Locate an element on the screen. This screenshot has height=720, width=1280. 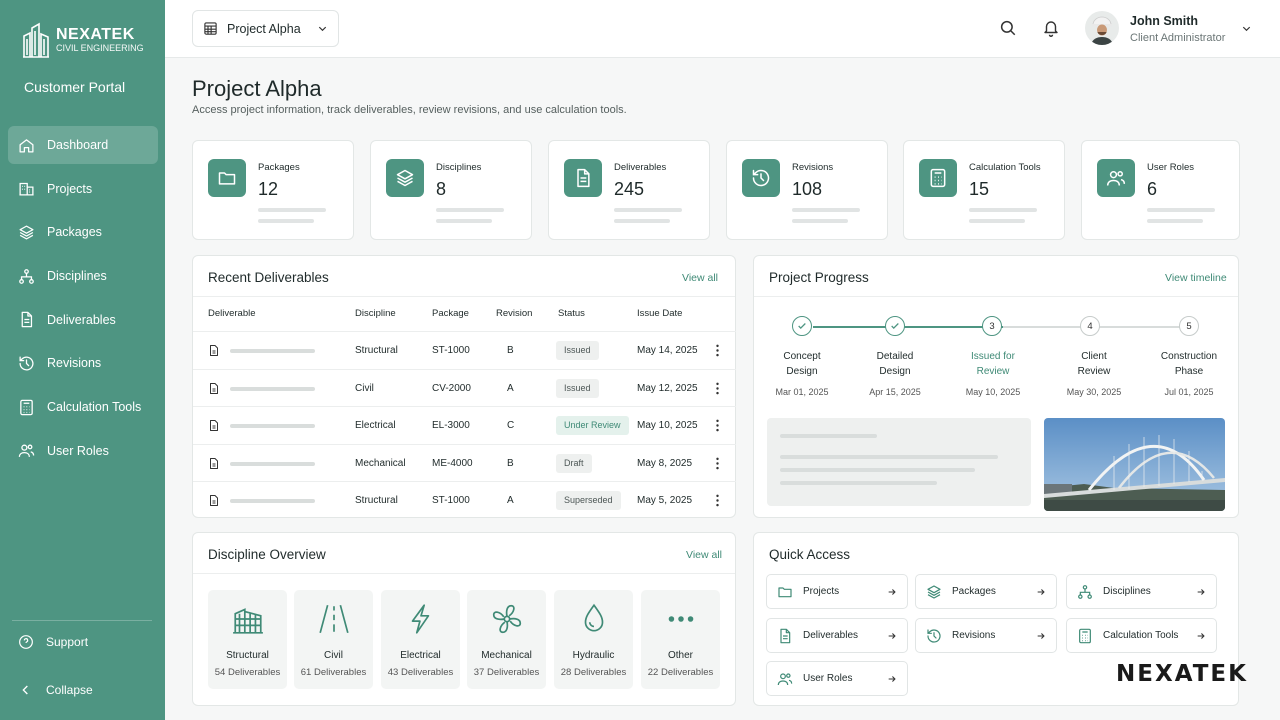
brand-watermark: NEXATEK is located at coordinates (1182, 674).